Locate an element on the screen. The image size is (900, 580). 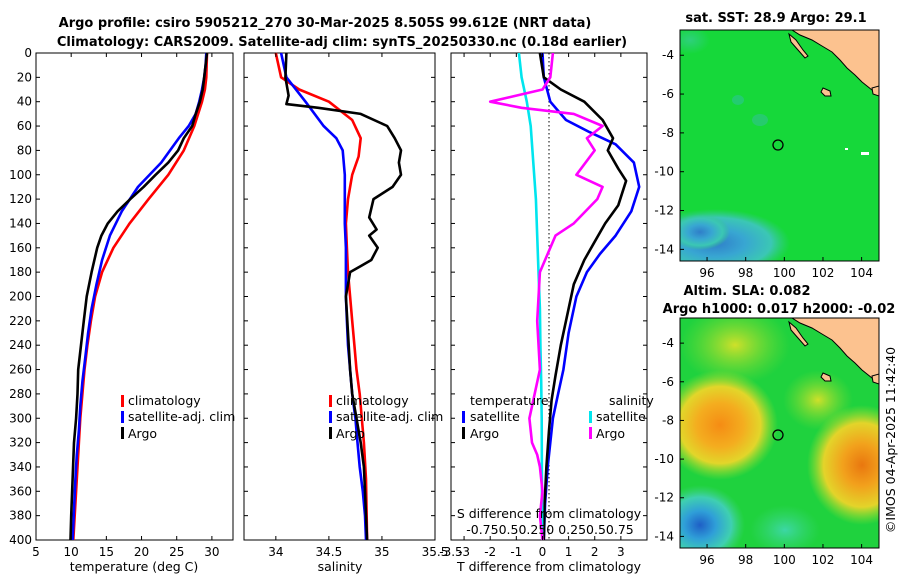
y-tick-label: 300 is located at coordinates (20, 418).